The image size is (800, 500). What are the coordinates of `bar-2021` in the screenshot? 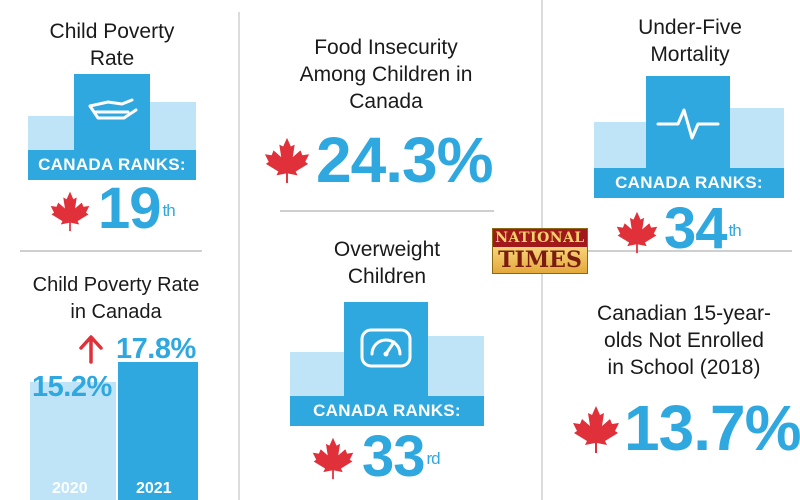 It's located at (158, 431).